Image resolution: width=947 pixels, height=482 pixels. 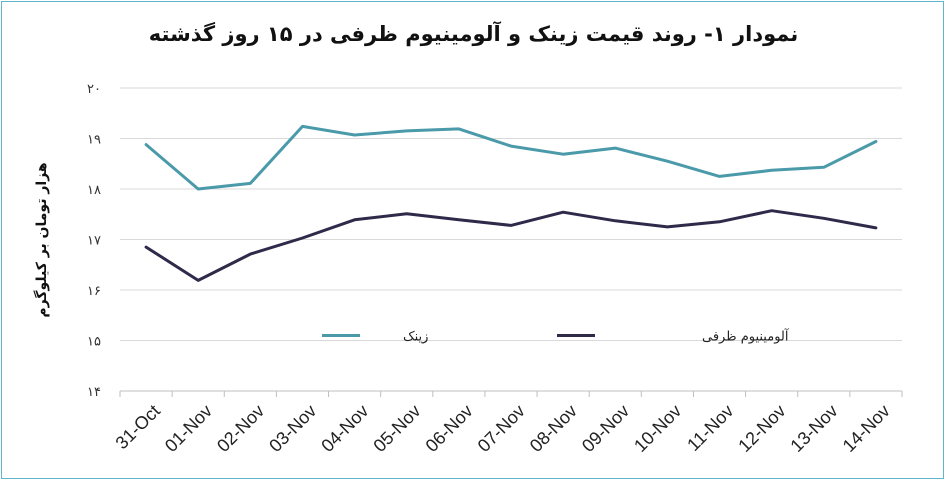 What do you see at coordinates (657, 428) in the screenshot?
I see `x-tick-label: 10-Nov` at bounding box center [657, 428].